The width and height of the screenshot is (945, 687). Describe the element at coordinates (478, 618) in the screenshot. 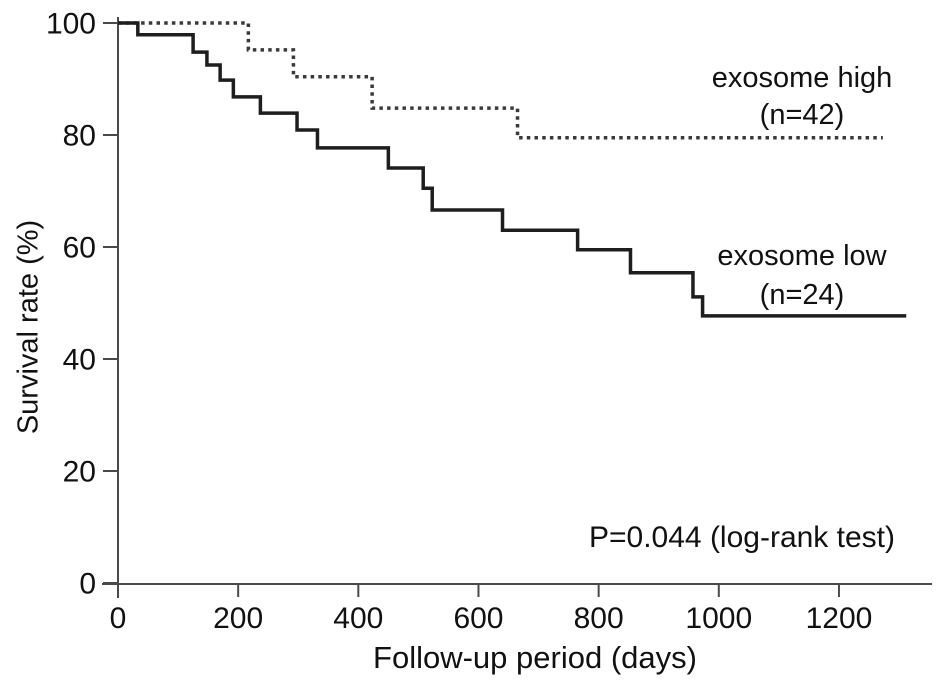

I see `x-tick-label: 600` at that location.